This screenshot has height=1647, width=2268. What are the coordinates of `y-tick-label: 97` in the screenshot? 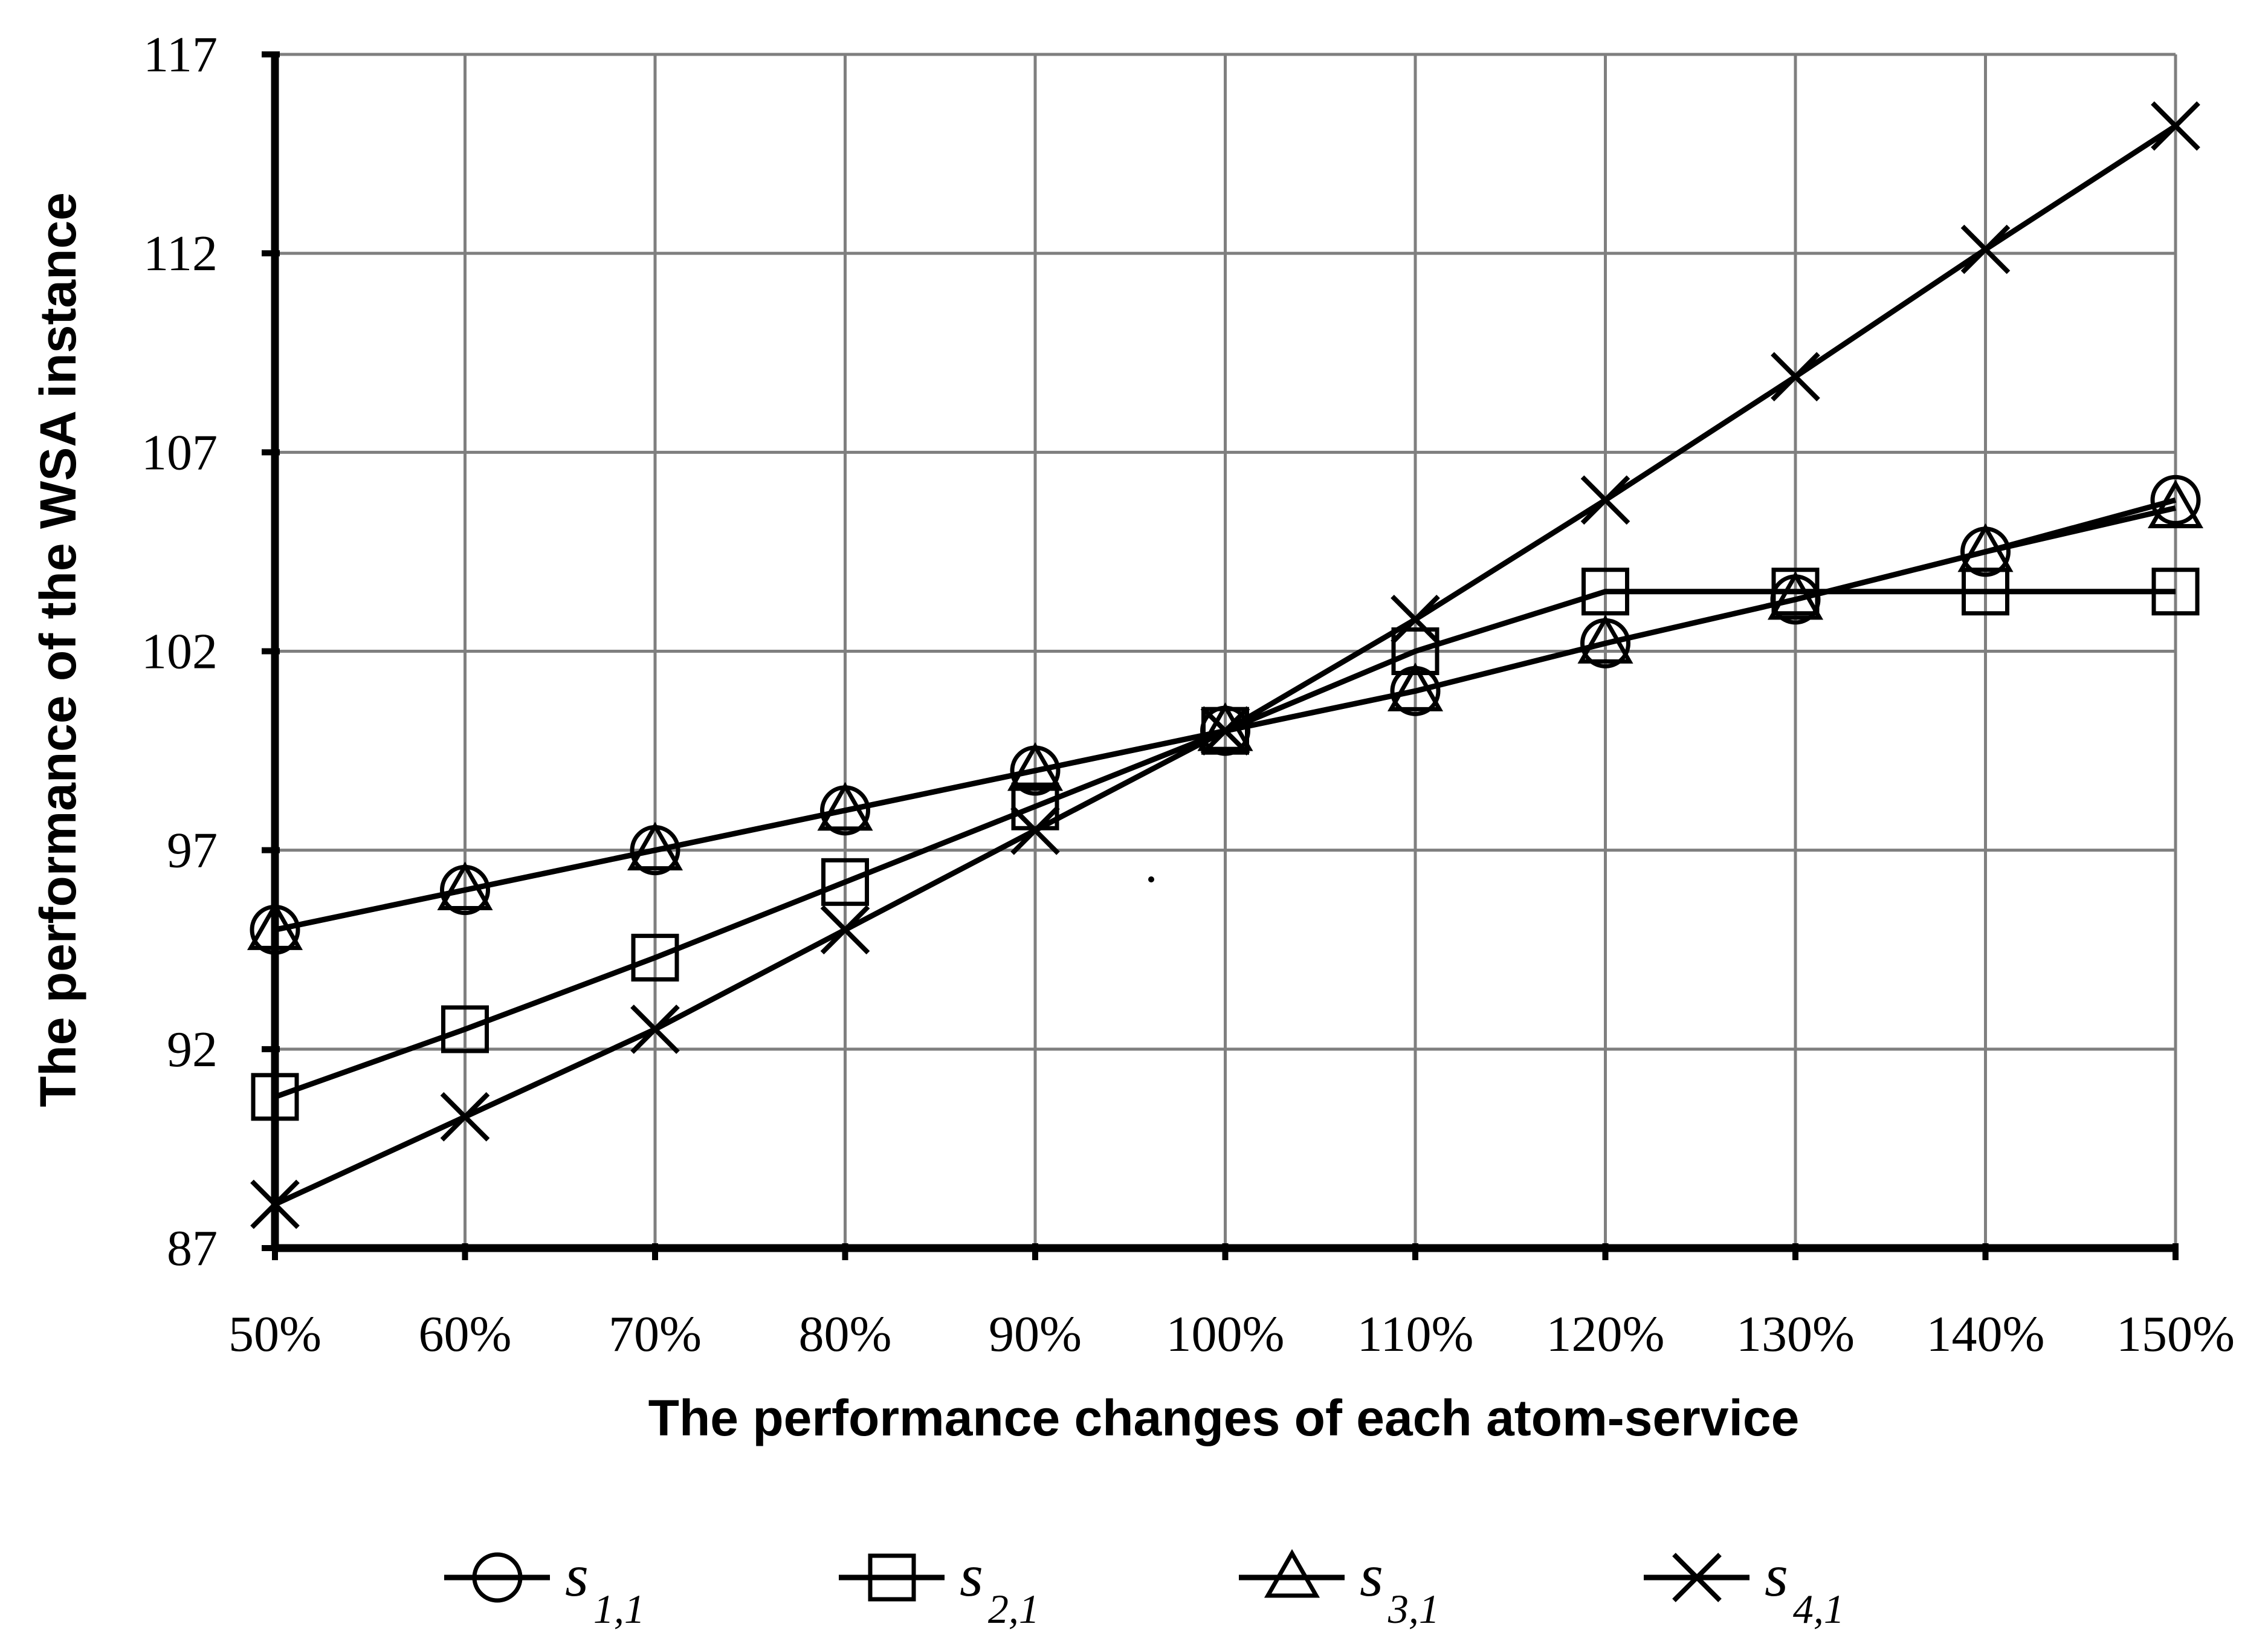 It's located at (192, 851).